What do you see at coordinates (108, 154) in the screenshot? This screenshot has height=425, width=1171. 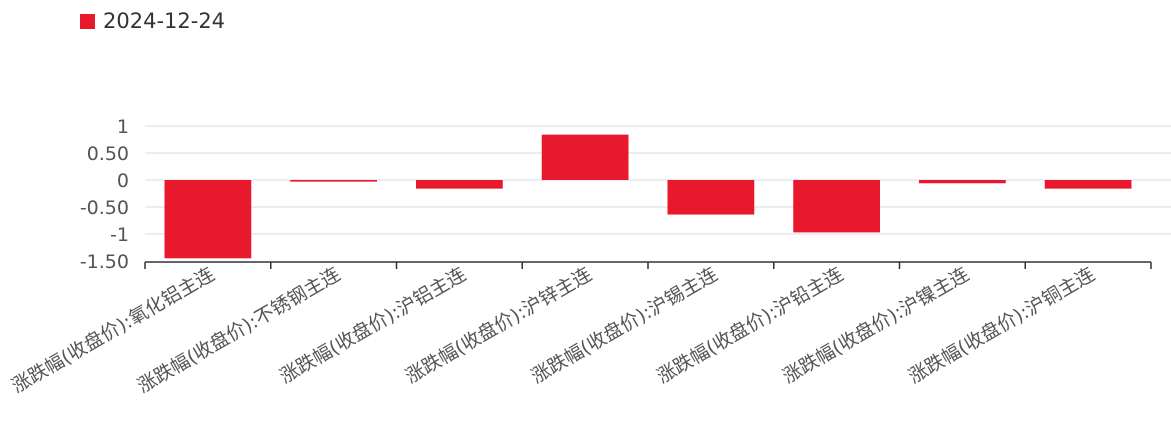 I see `y-tick-label: 0.50` at bounding box center [108, 154].